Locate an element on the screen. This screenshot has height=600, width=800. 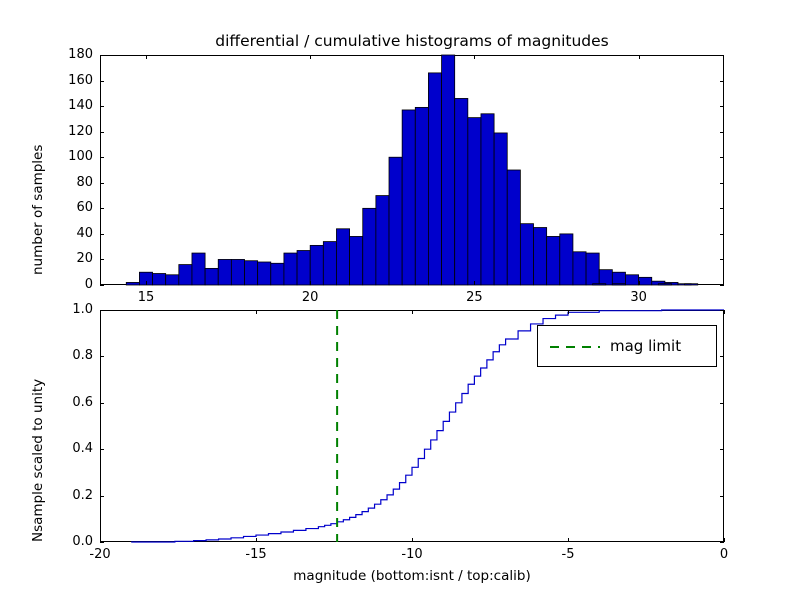
axis-tick-label: 0.0 is located at coordinates (82, 541).